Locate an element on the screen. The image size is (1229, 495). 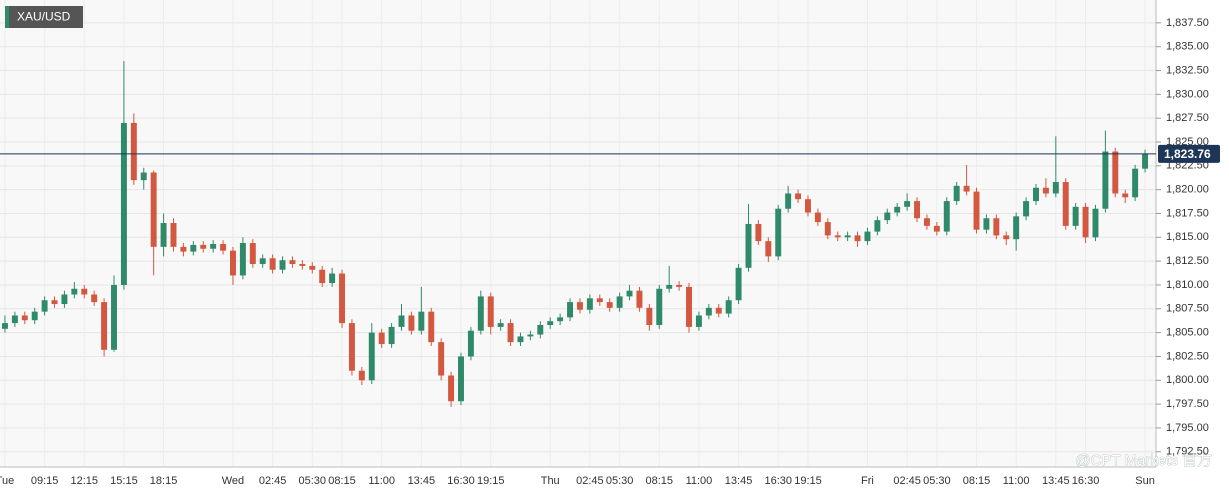
x-tick-label: Thu is located at coordinates (550, 481).